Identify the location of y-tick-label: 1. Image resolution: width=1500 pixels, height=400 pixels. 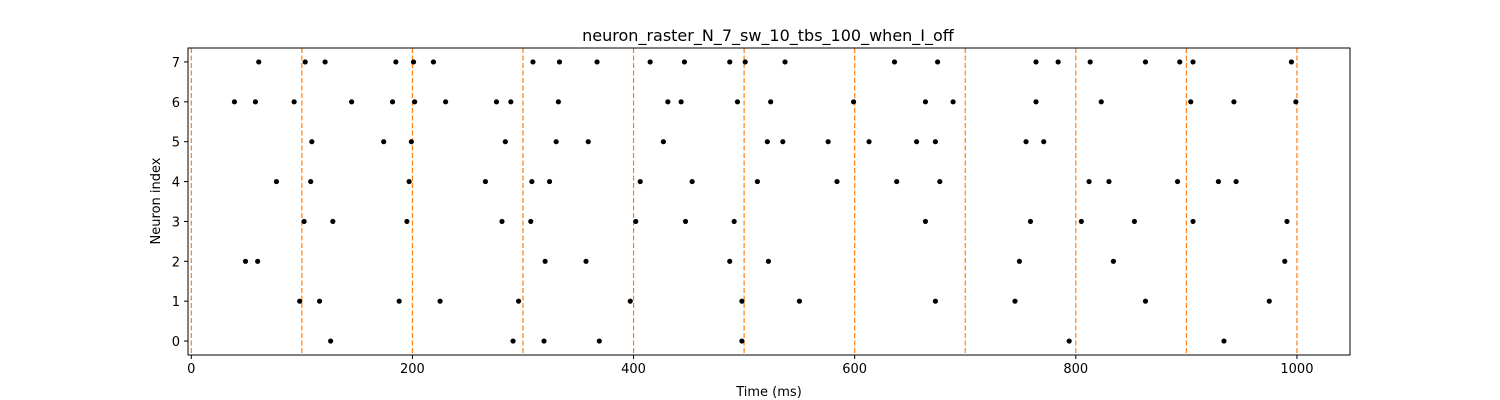
(176, 302).